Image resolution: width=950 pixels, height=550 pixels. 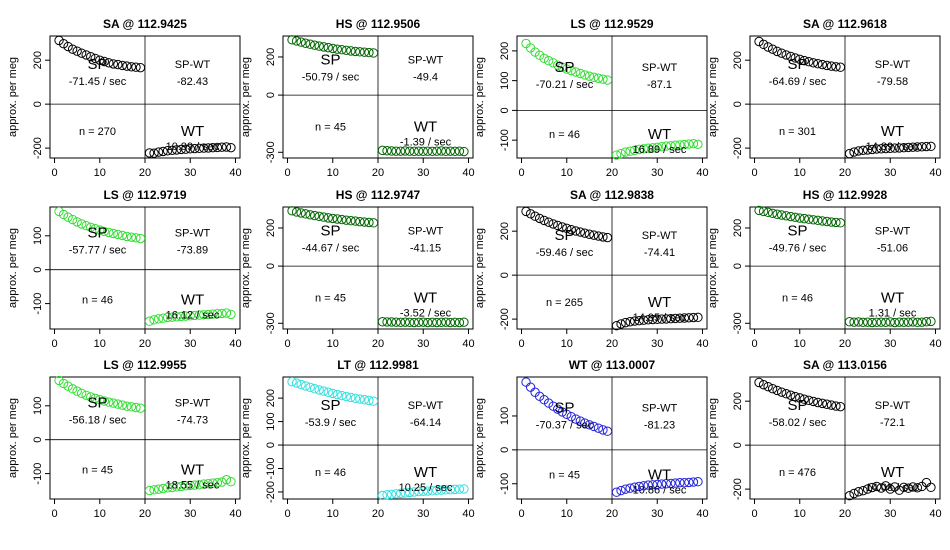 I want to click on y-tick-label: -200, so click(x=38, y=148).